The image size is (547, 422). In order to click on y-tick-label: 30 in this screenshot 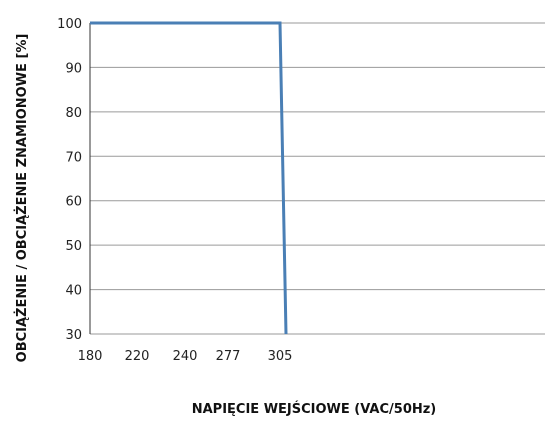, I will do `click(73, 335)`.